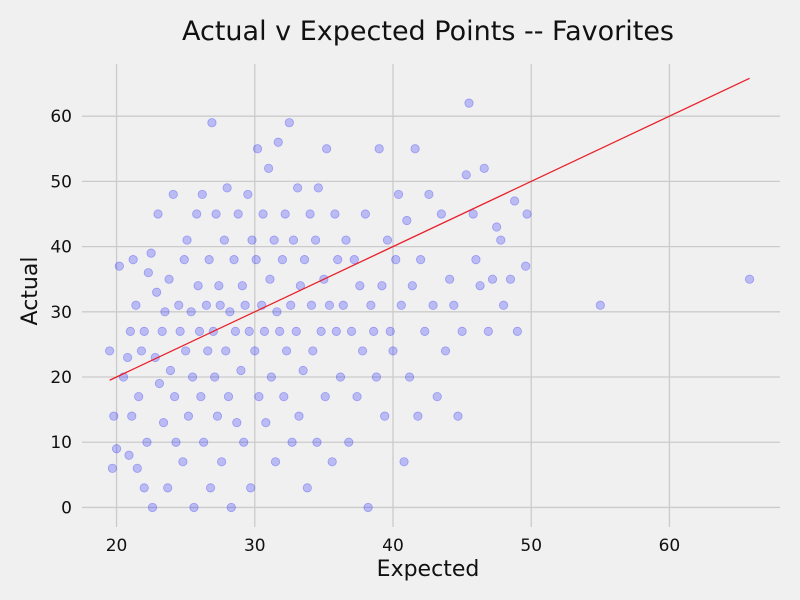 The image size is (800, 600). Describe the element at coordinates (61, 312) in the screenshot. I see `y-tick-labels: 0 10 20 30 40 50 60` at that location.